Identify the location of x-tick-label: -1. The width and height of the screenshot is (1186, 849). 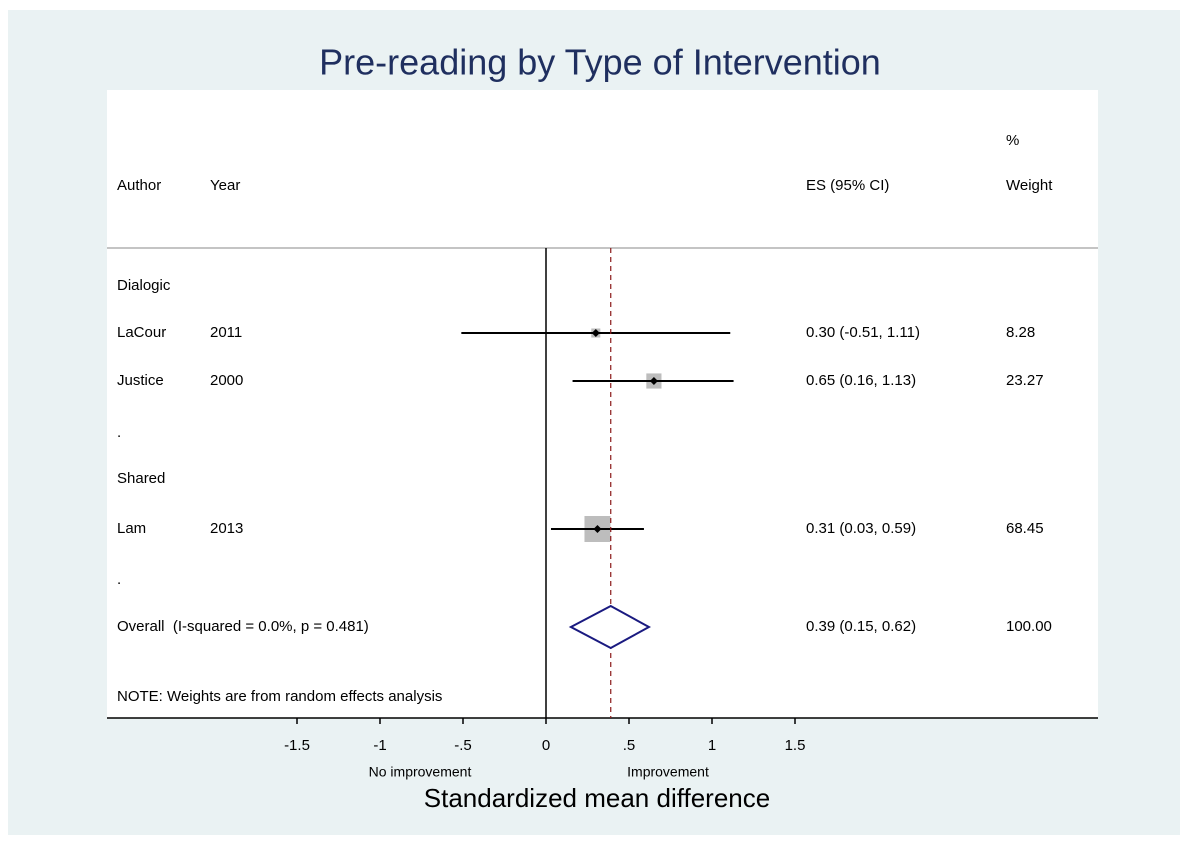
(379, 745).